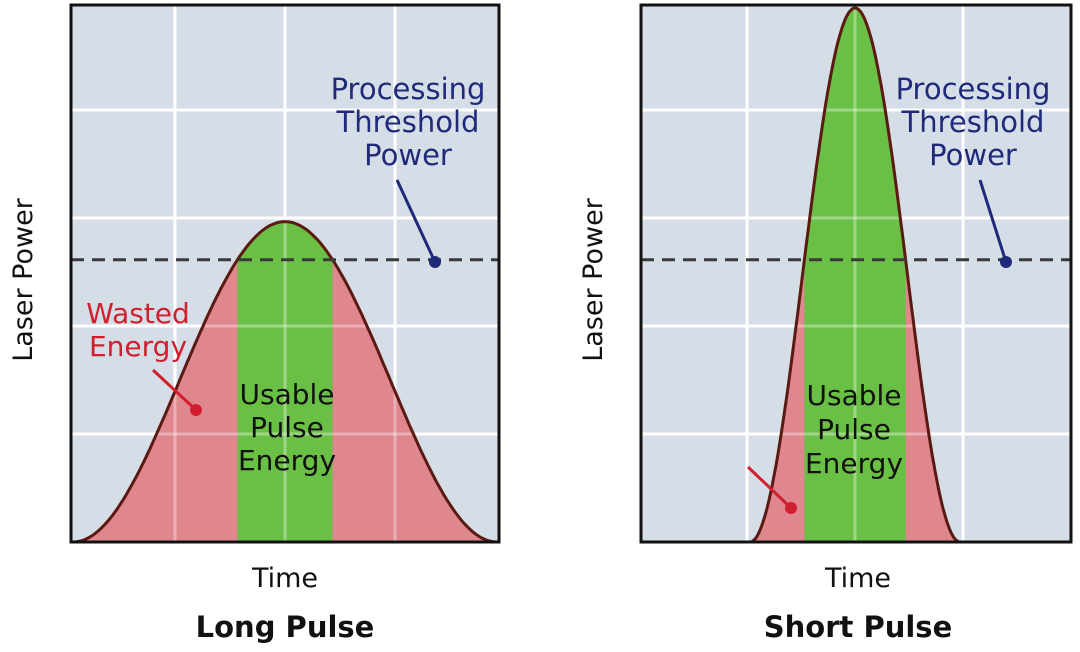 Image resolution: width=1080 pixels, height=652 pixels. Describe the element at coordinates (593, 279) in the screenshot. I see `short-y-axis-label: Laser Power` at that location.